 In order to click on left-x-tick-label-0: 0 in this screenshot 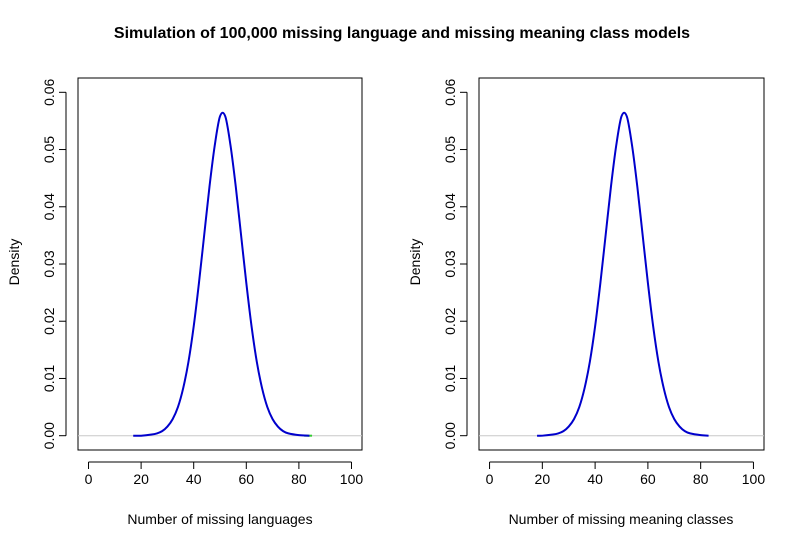, I will do `click(89, 479)`.